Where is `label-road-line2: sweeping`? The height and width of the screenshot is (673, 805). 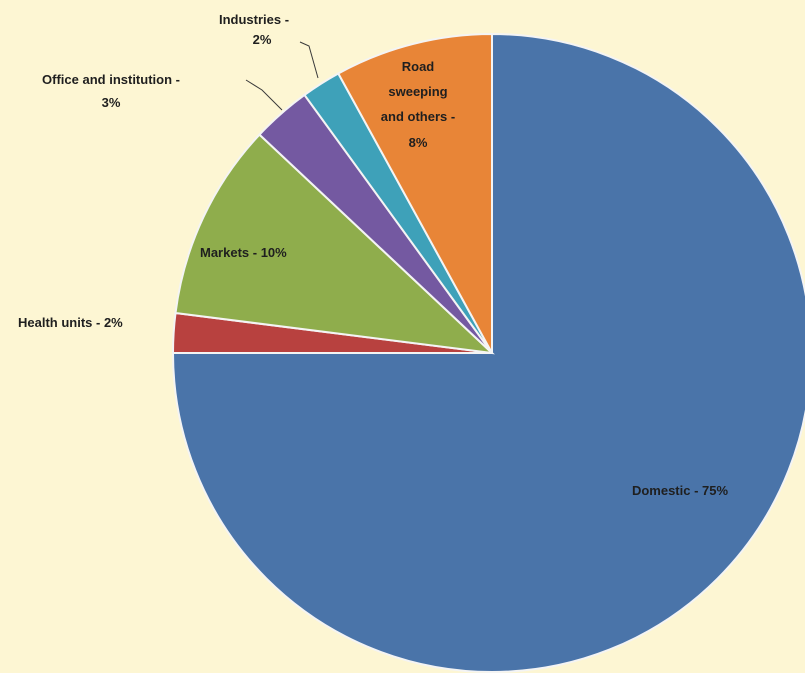 label-road-line2: sweeping is located at coordinates (417, 91).